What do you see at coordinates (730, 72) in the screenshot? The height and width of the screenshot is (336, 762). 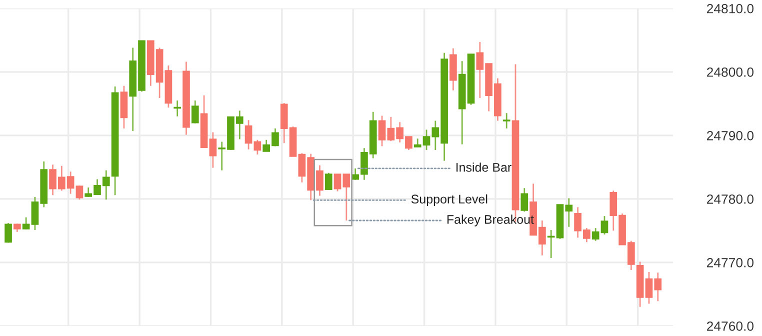 I see `y-tick-label: 24800.0` at bounding box center [730, 72].